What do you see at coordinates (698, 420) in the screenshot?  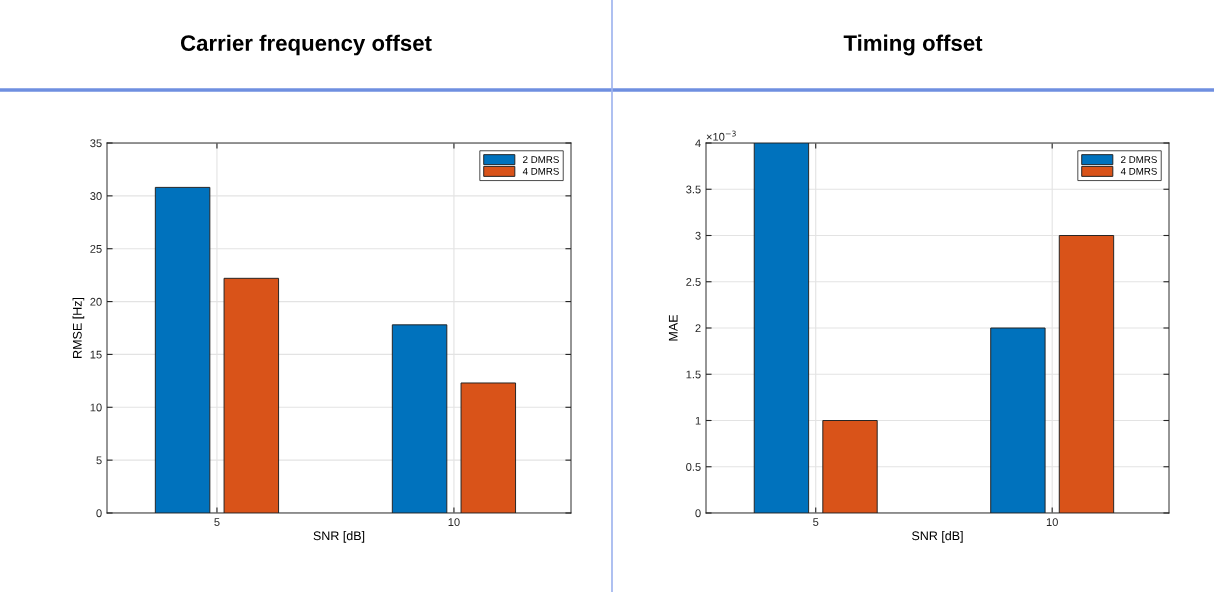 I see `y-tick-label: 1` at bounding box center [698, 420].